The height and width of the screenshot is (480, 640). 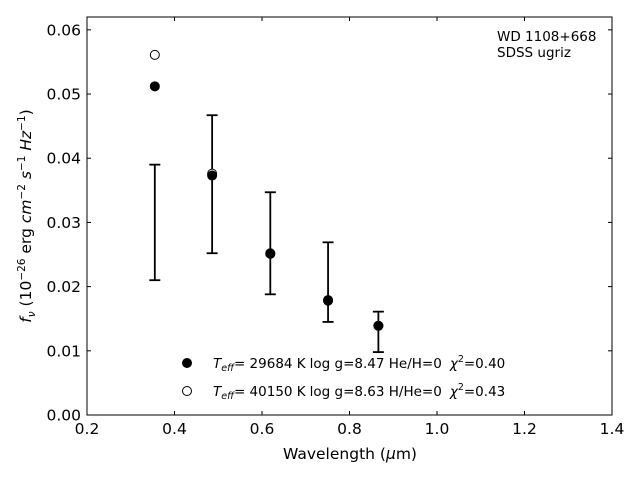 What do you see at coordinates (63, 159) in the screenshot?
I see `y-tick-label: 0.04` at bounding box center [63, 159].